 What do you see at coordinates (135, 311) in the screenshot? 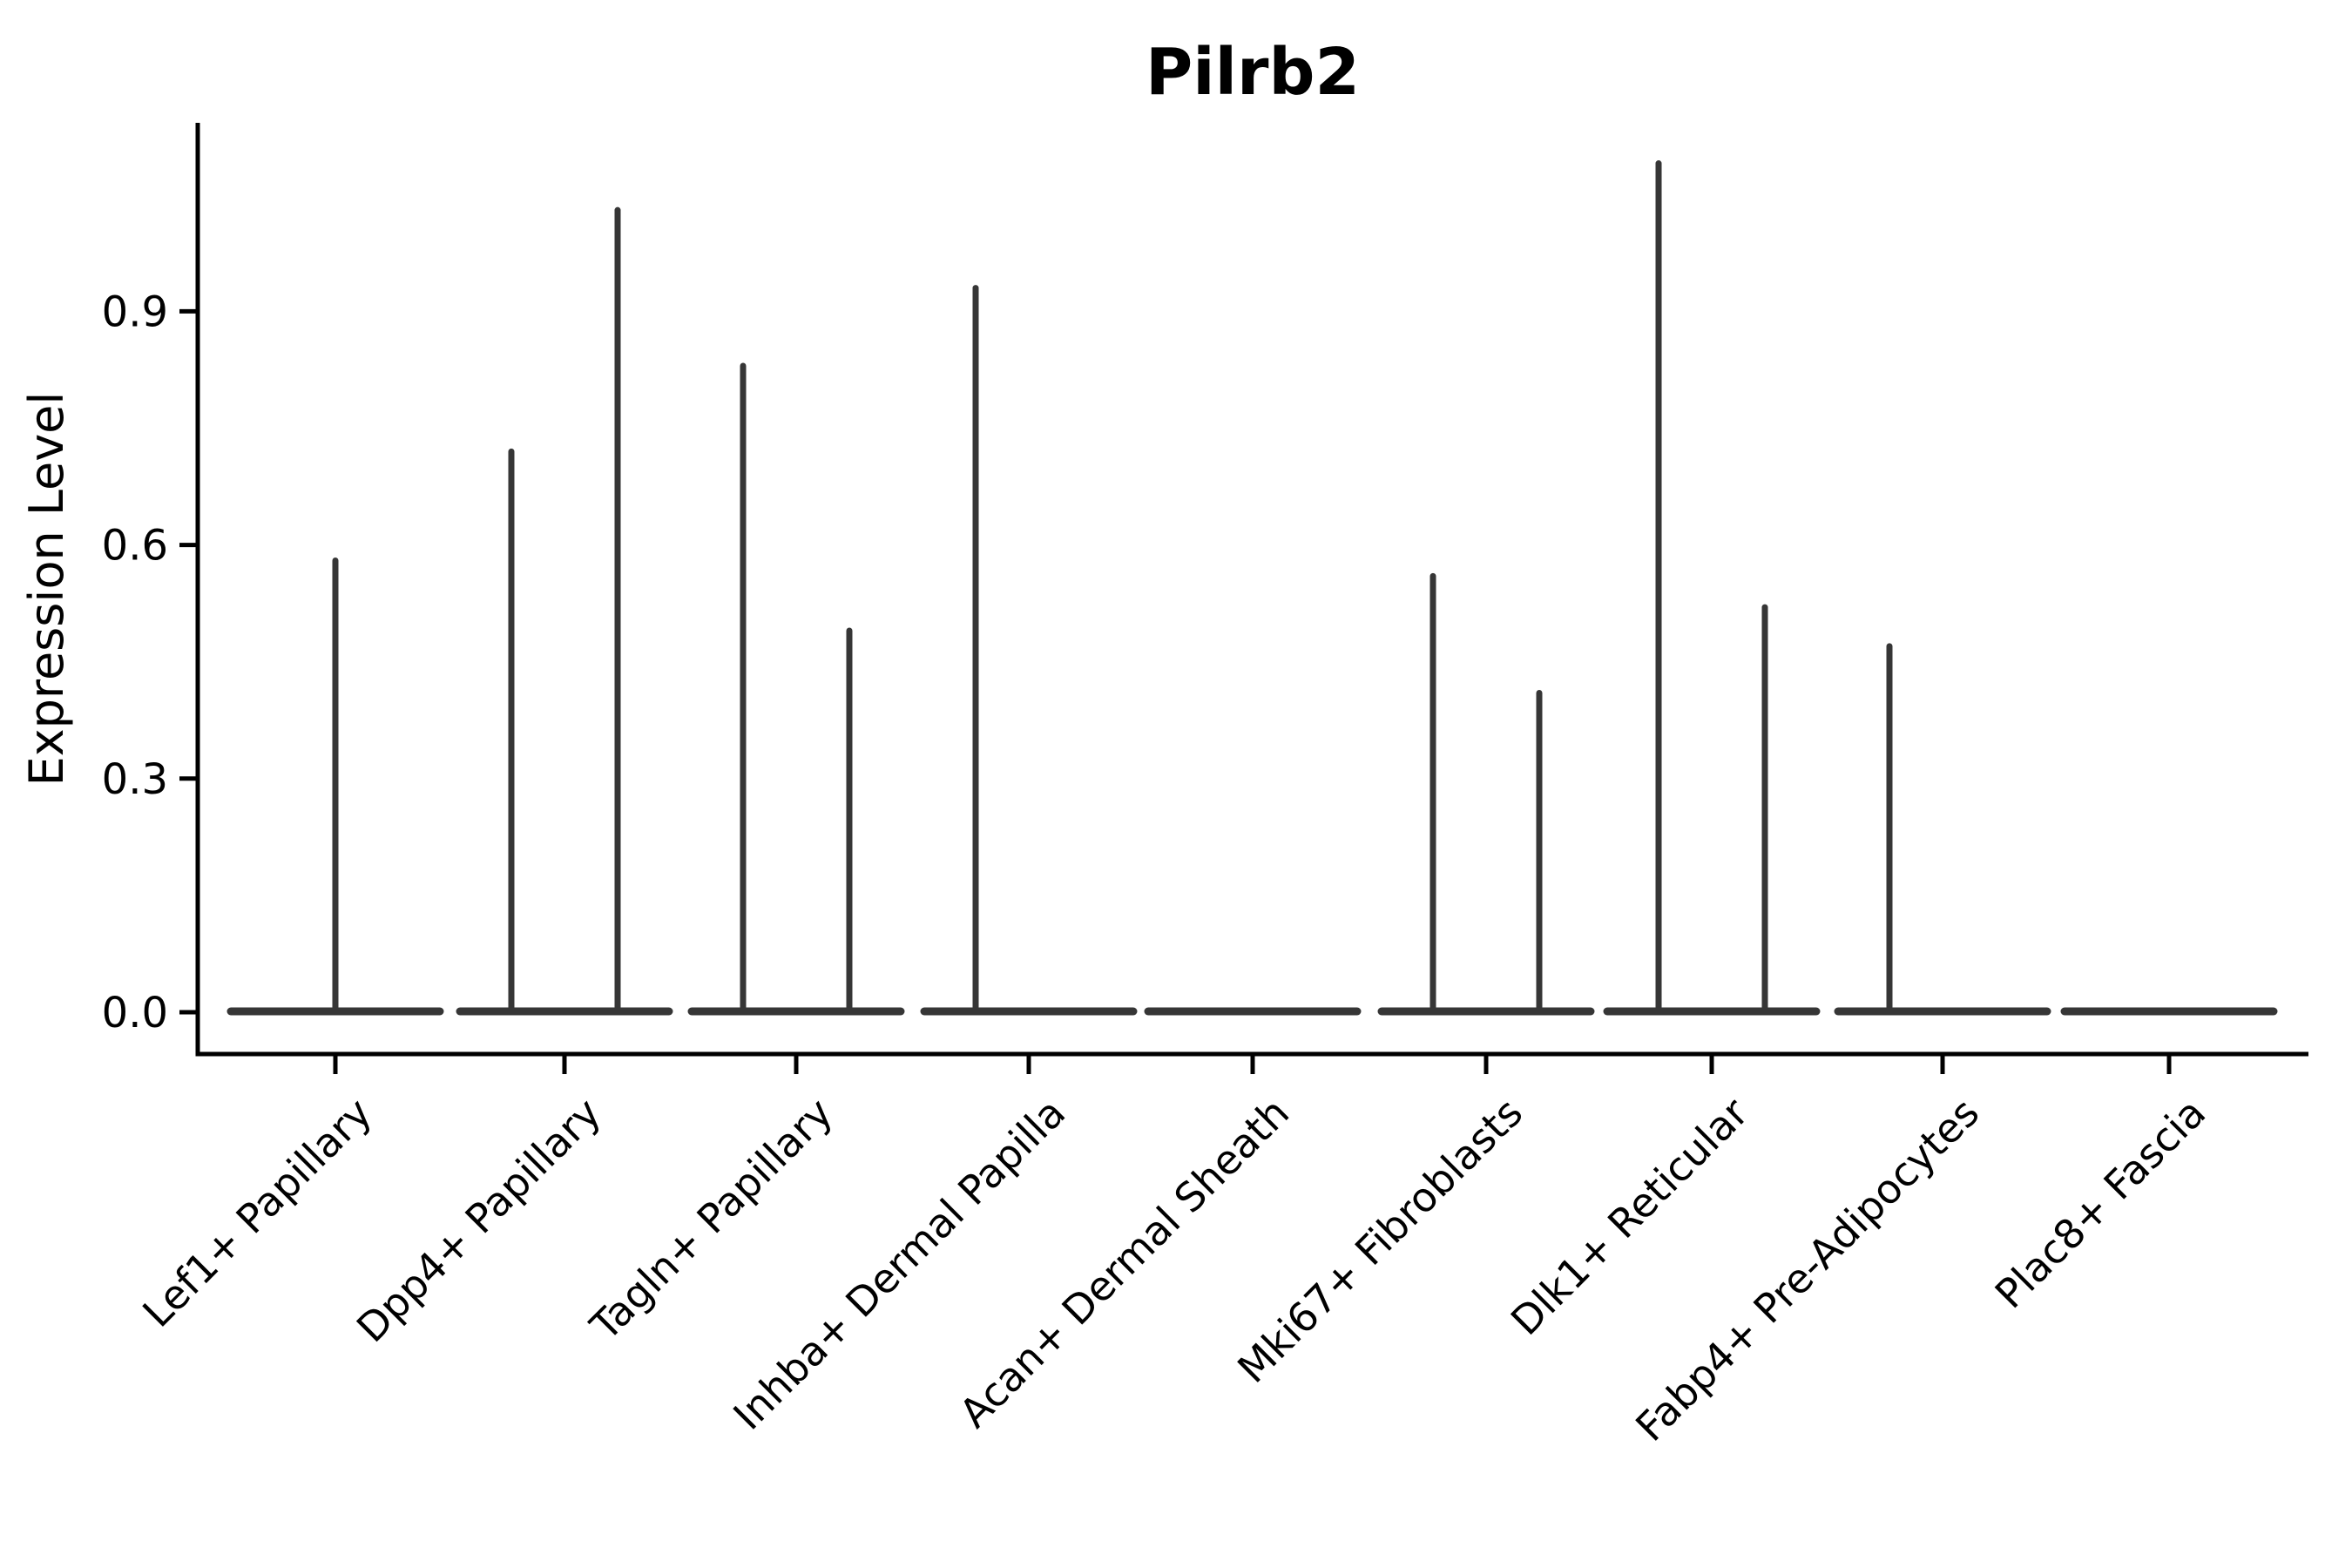
I see `y-tick-label: 0.9` at bounding box center [135, 311].